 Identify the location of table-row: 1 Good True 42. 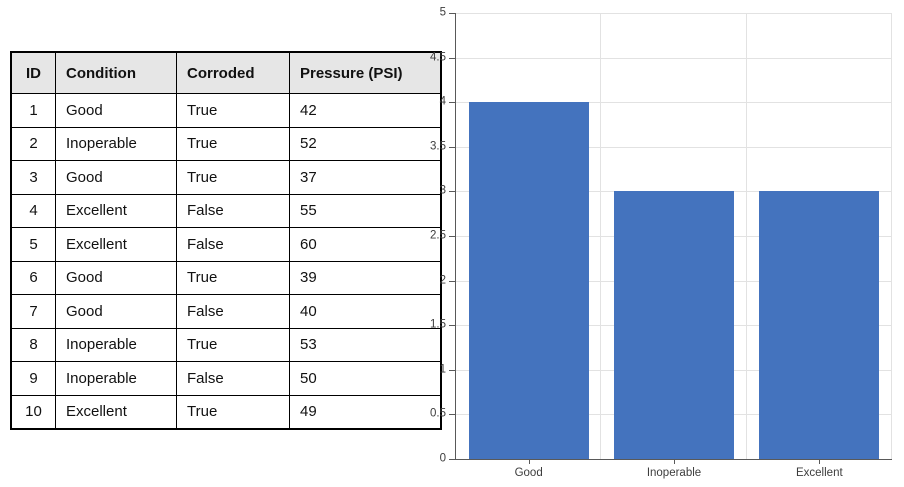
(226, 110).